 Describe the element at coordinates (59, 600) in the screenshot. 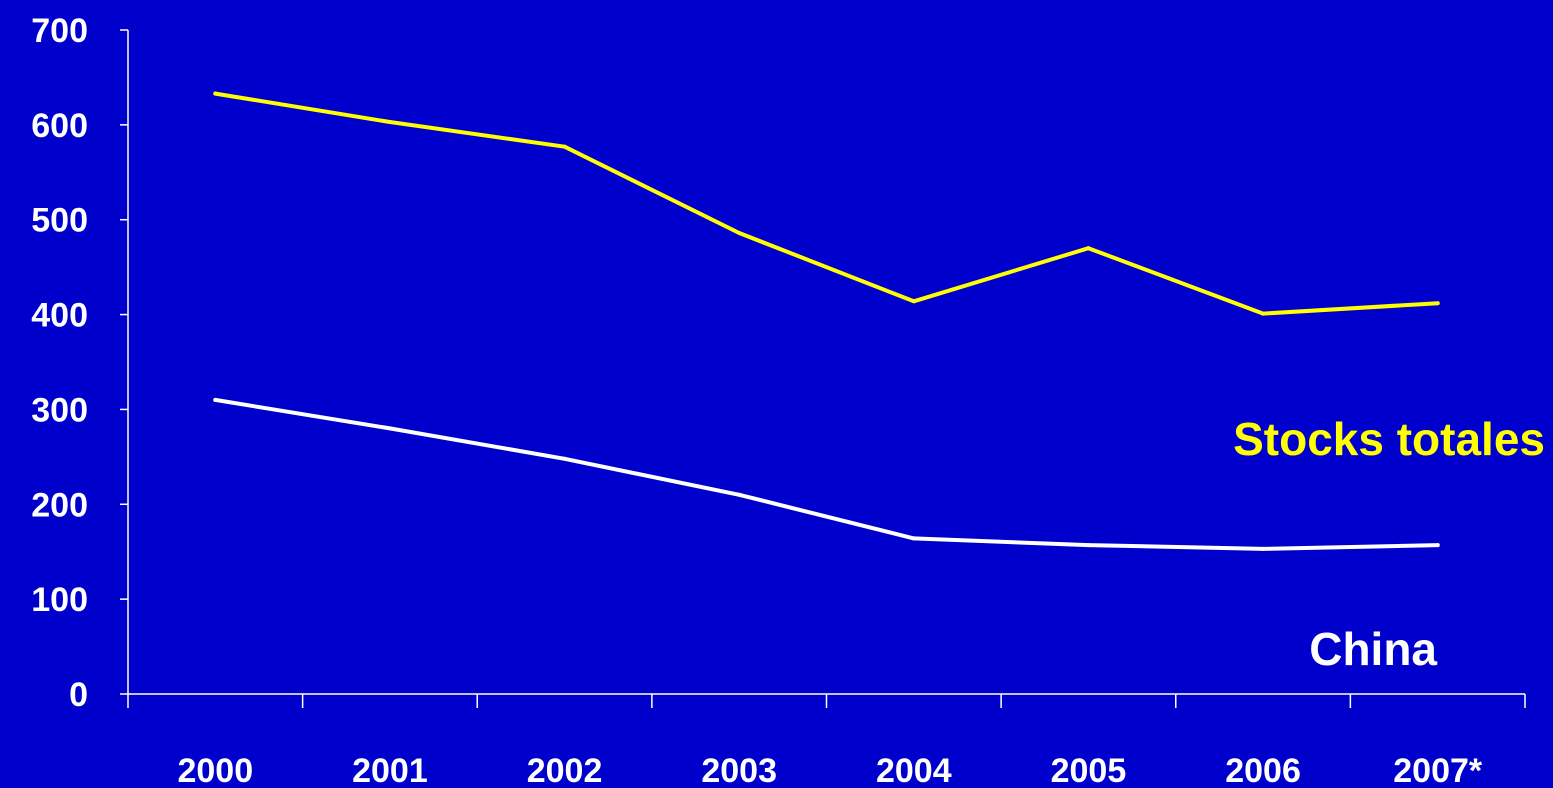

I see `y-tick-label: 100` at that location.